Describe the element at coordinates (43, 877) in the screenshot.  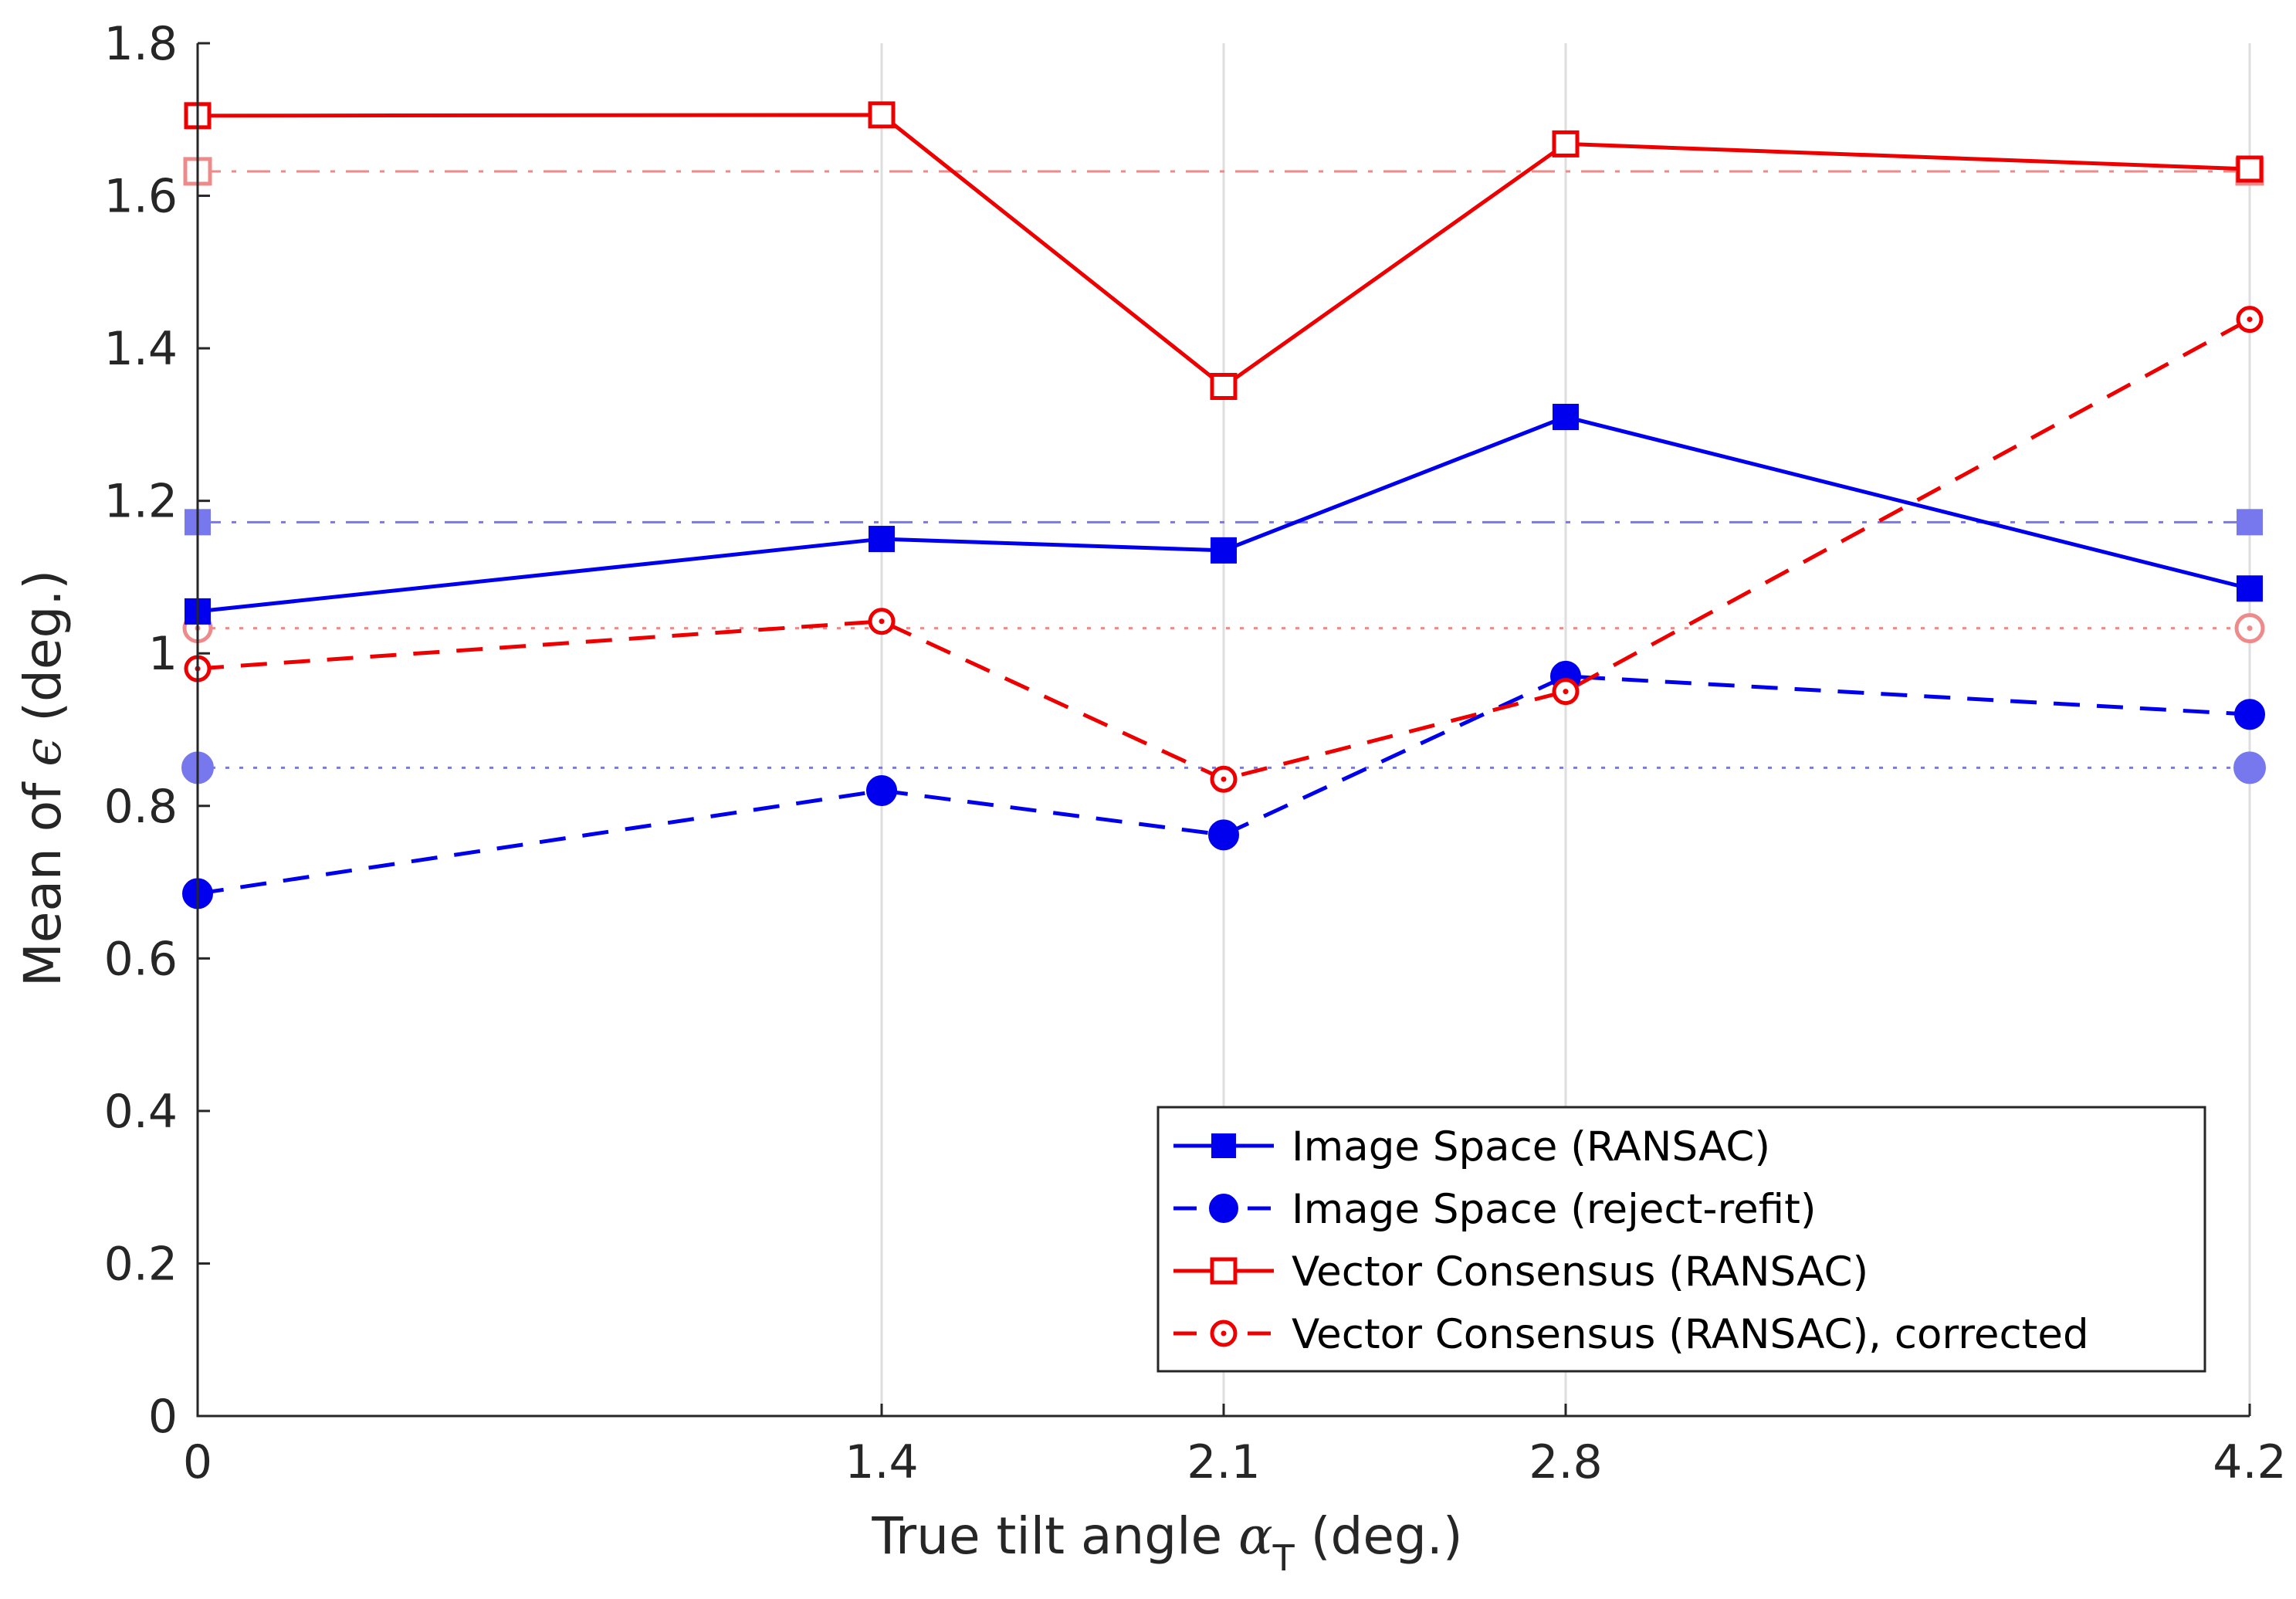
I see `y-axis-title-prefix: Mean of` at that location.